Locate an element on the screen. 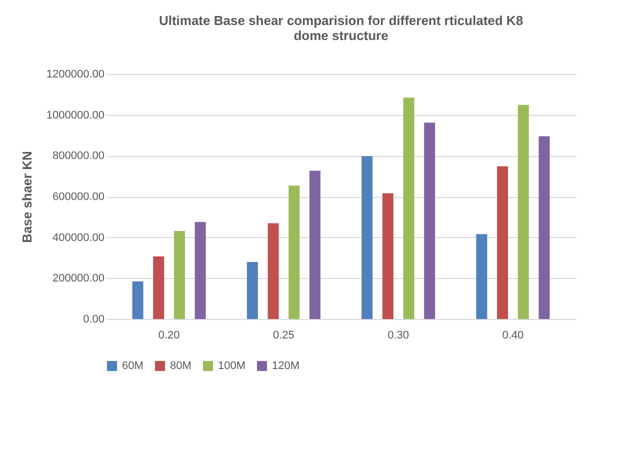 This screenshot has width=617, height=457. chart-title: Ultimate Base shear comparision for different rticulated K8 dome structure is located at coordinates (341, 28).